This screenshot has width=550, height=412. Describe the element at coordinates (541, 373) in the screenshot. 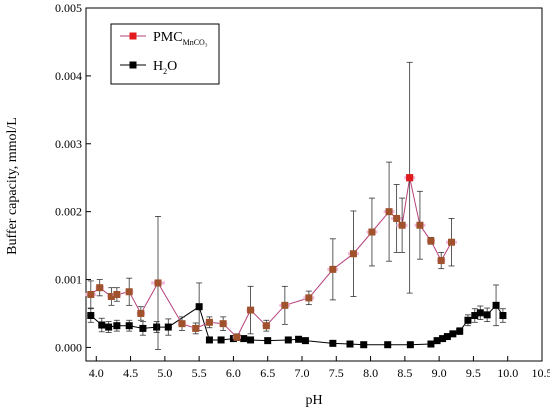

I see `x-tick-label: 10.5` at that location.